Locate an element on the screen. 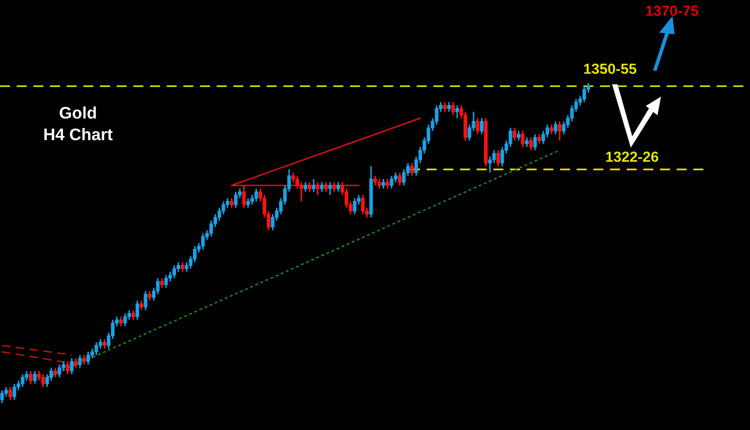 This screenshot has height=430, width=750. text: Gold H4 Chart is located at coordinates (78, 123).